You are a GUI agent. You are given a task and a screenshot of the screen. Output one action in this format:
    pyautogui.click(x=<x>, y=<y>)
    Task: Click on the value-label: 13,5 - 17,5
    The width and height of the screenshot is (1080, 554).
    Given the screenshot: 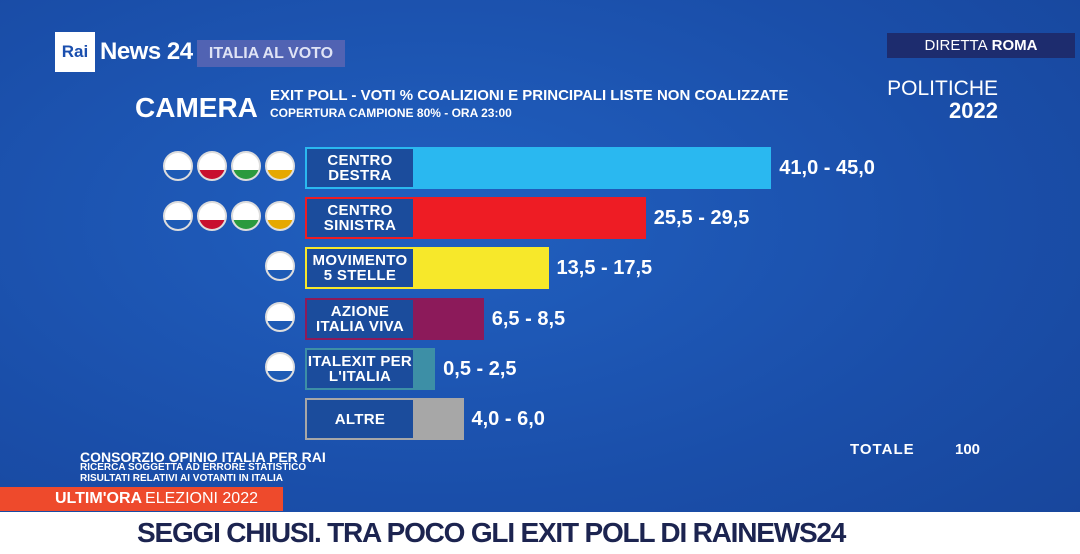 What is the action you would take?
    pyautogui.click(x=604, y=268)
    